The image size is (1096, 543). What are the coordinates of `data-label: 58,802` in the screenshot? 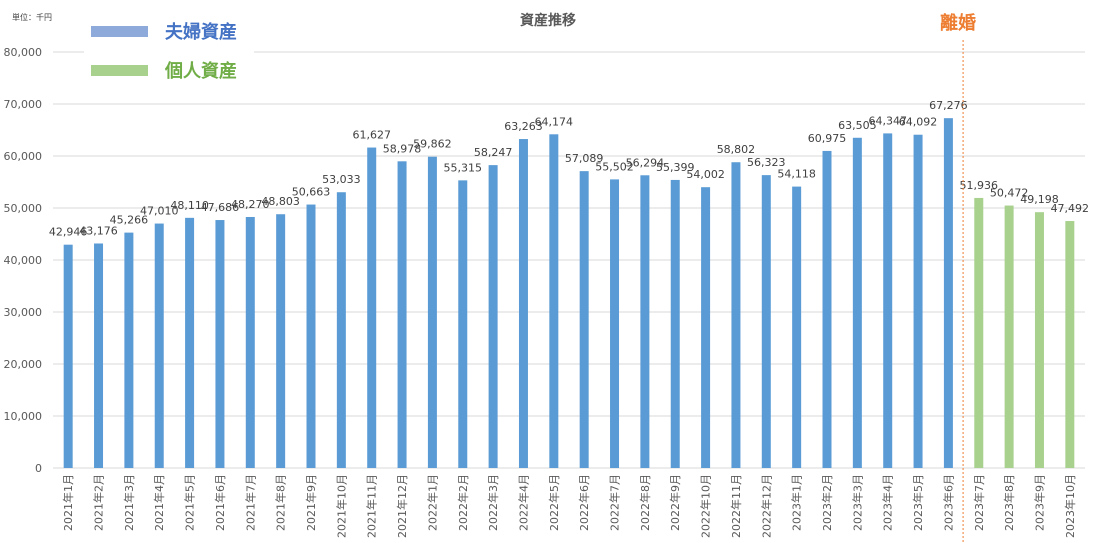 It's located at (736, 149).